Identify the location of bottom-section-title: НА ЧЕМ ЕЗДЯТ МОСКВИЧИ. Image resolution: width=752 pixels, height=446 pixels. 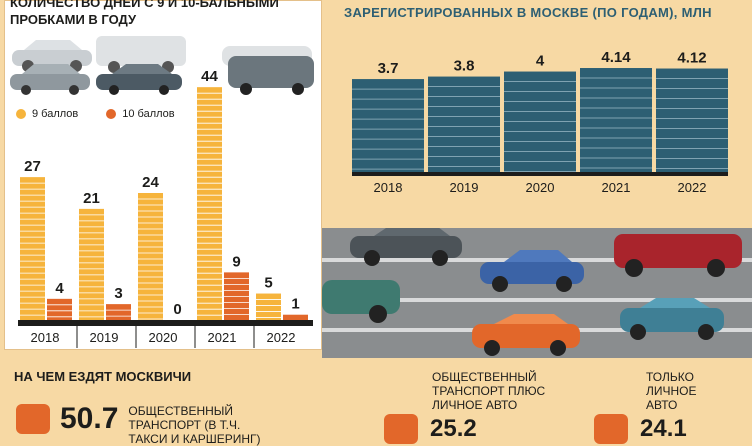
(103, 376).